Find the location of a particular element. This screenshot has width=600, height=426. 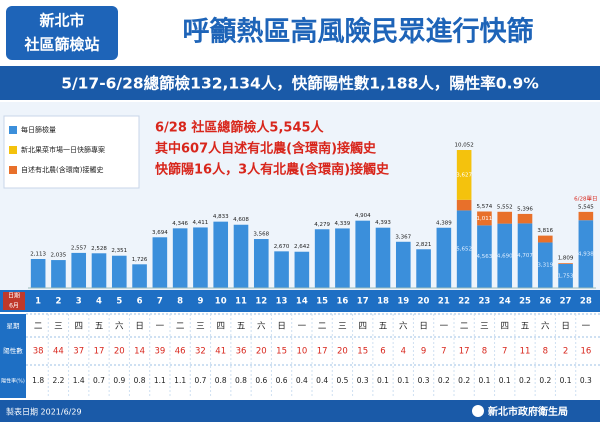

date-label: 28 is located at coordinates (586, 302).